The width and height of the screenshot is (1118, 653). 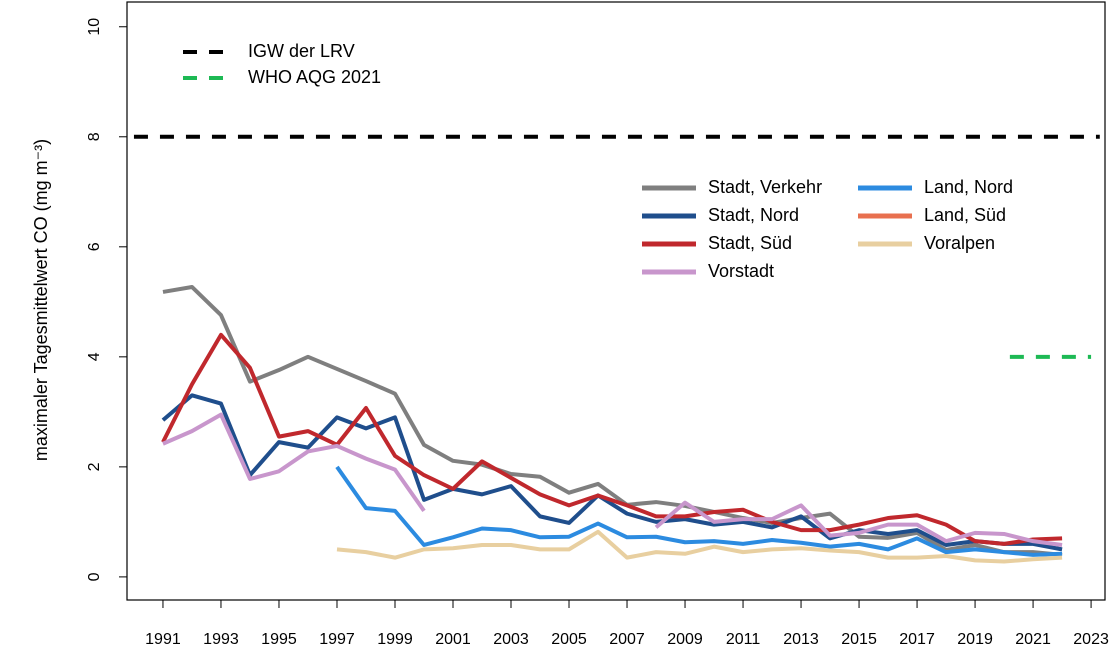 I want to click on x-tick-label: 2013, so click(x=801, y=639).